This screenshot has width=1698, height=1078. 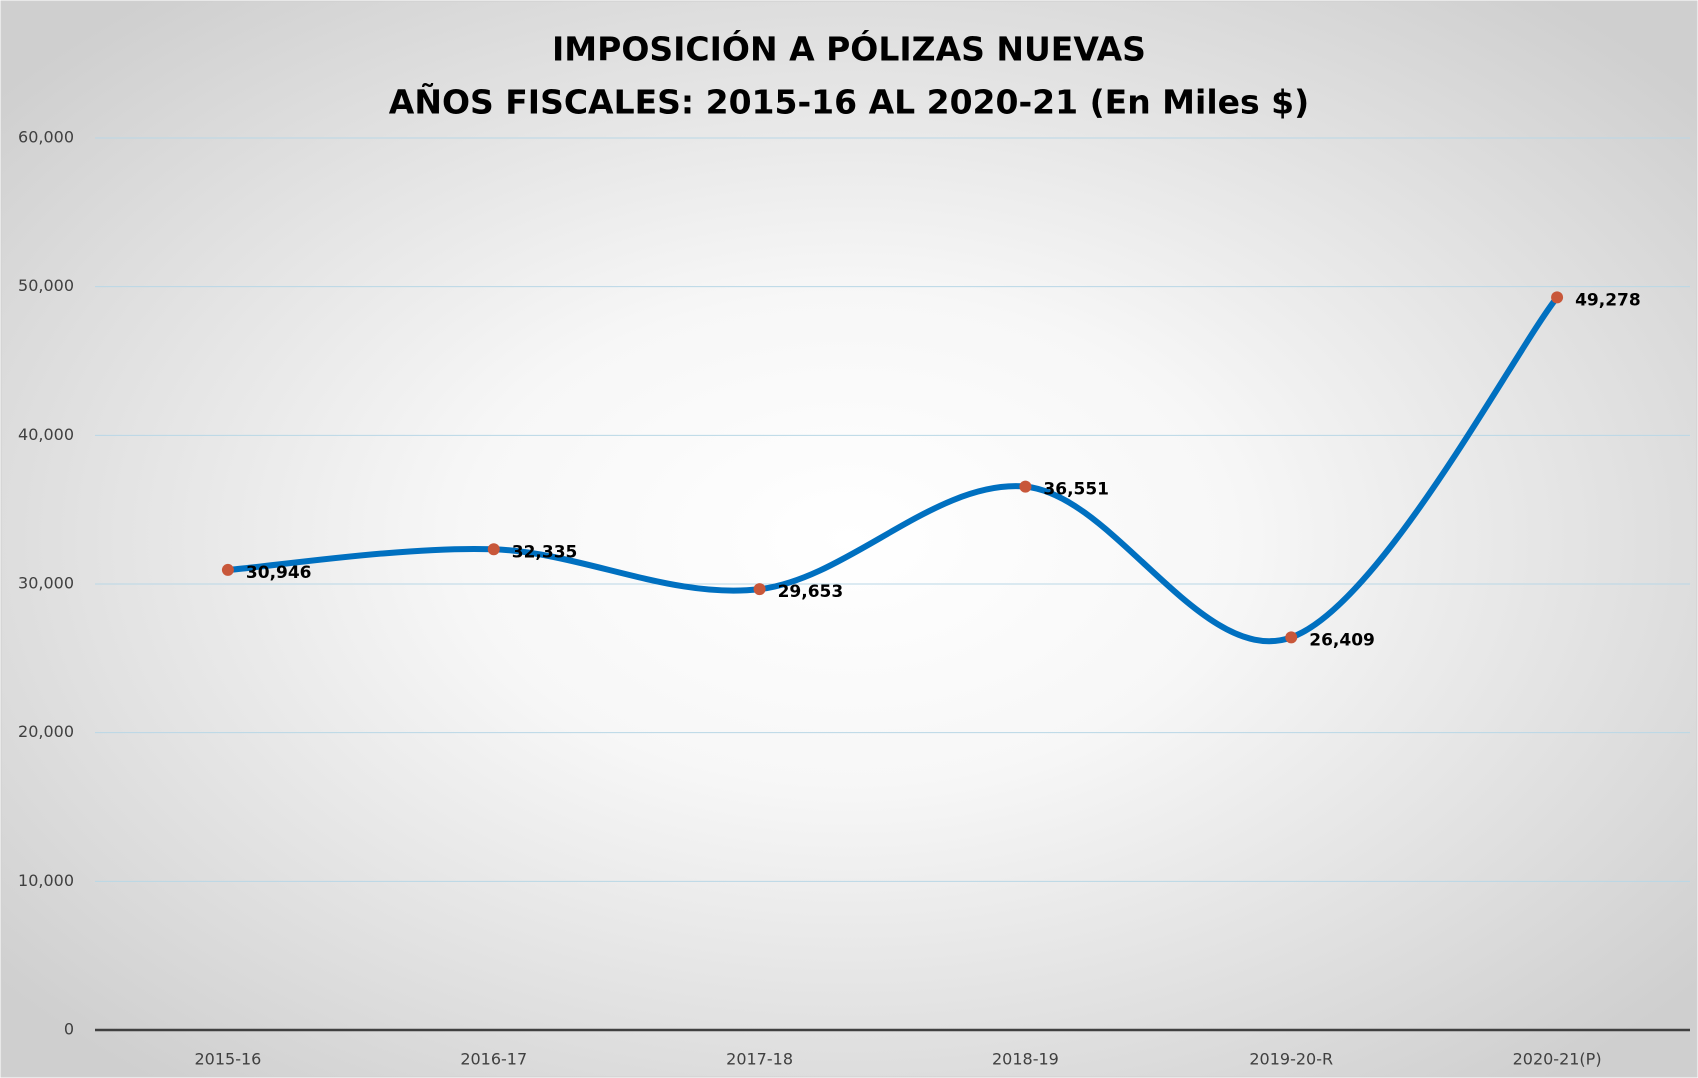 What do you see at coordinates (46, 731) in the screenshot?
I see `y-tick-label: 20,000` at bounding box center [46, 731].